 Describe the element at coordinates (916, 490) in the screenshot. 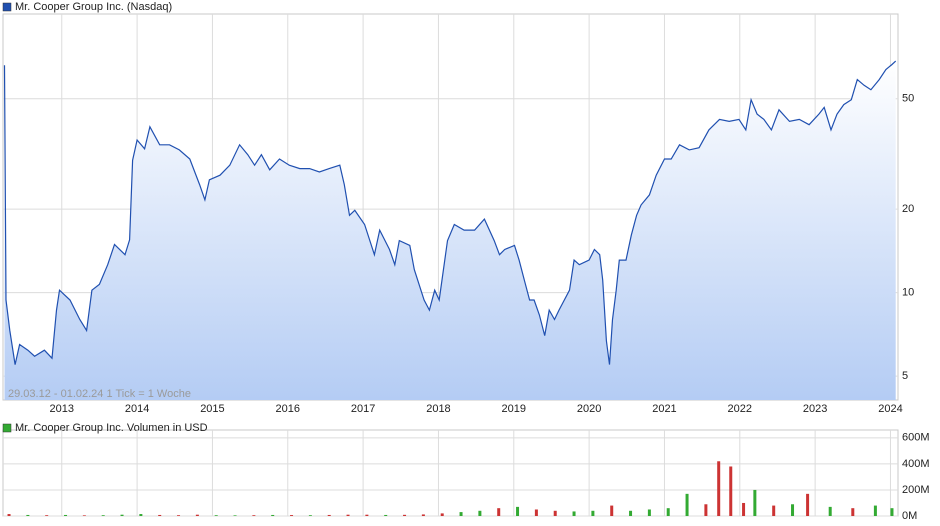

I see `y-tick-label: 200M` at that location.